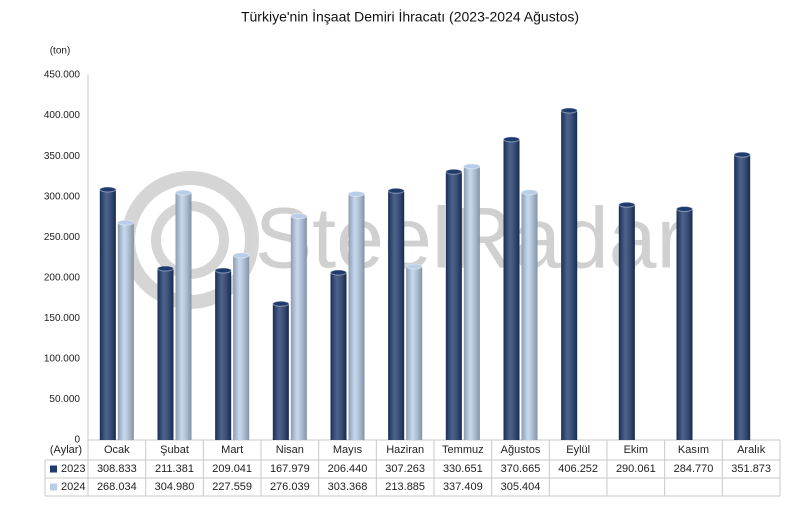 Image resolution: width=800 pixels, height=520 pixels. What do you see at coordinates (348, 487) in the screenshot?
I see `table-value: 303.368` at bounding box center [348, 487].